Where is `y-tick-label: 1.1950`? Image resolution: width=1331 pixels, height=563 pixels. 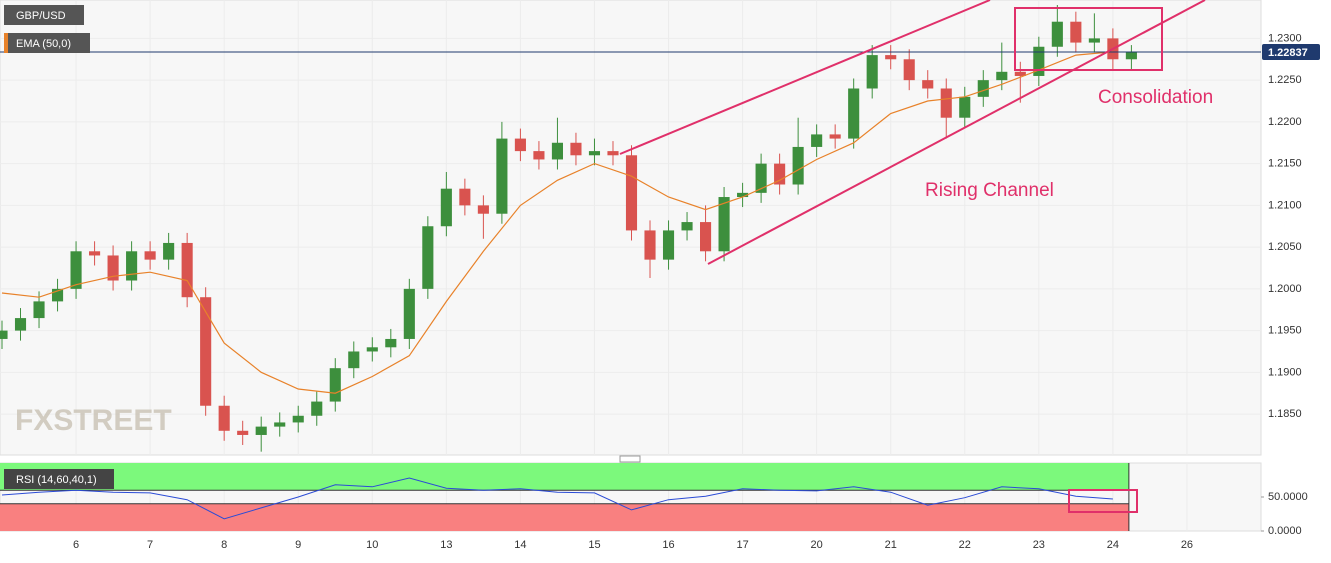
y-tick-label: 1.1950 is located at coordinates (1285, 331).